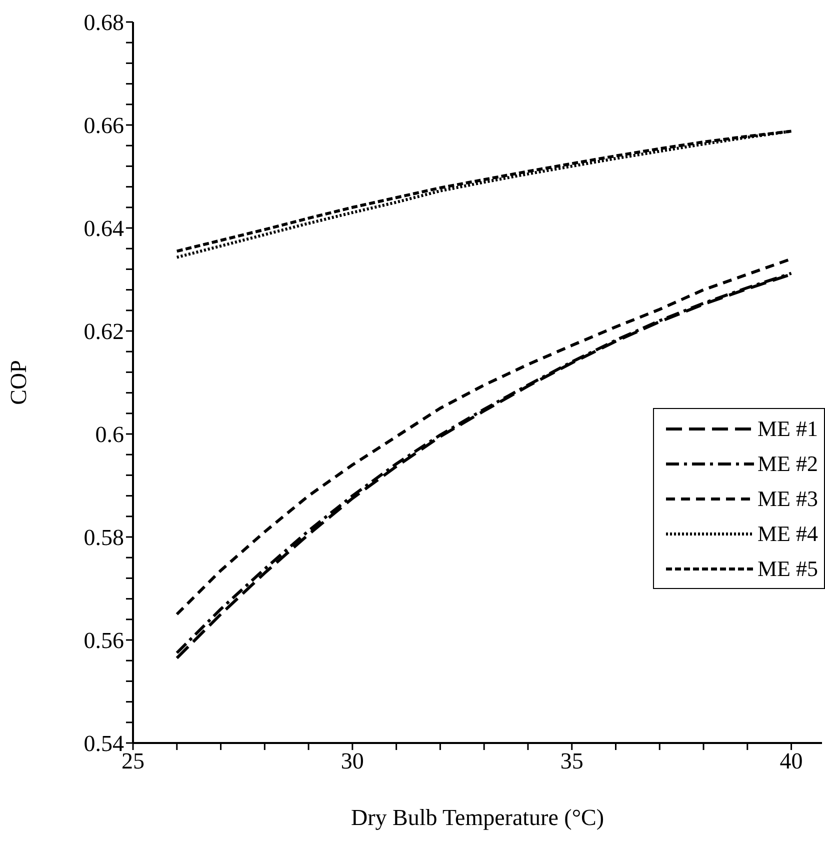 The height and width of the screenshot is (843, 825). What do you see at coordinates (104, 229) in the screenshot?
I see `y-tick-label: 0.64` at bounding box center [104, 229].